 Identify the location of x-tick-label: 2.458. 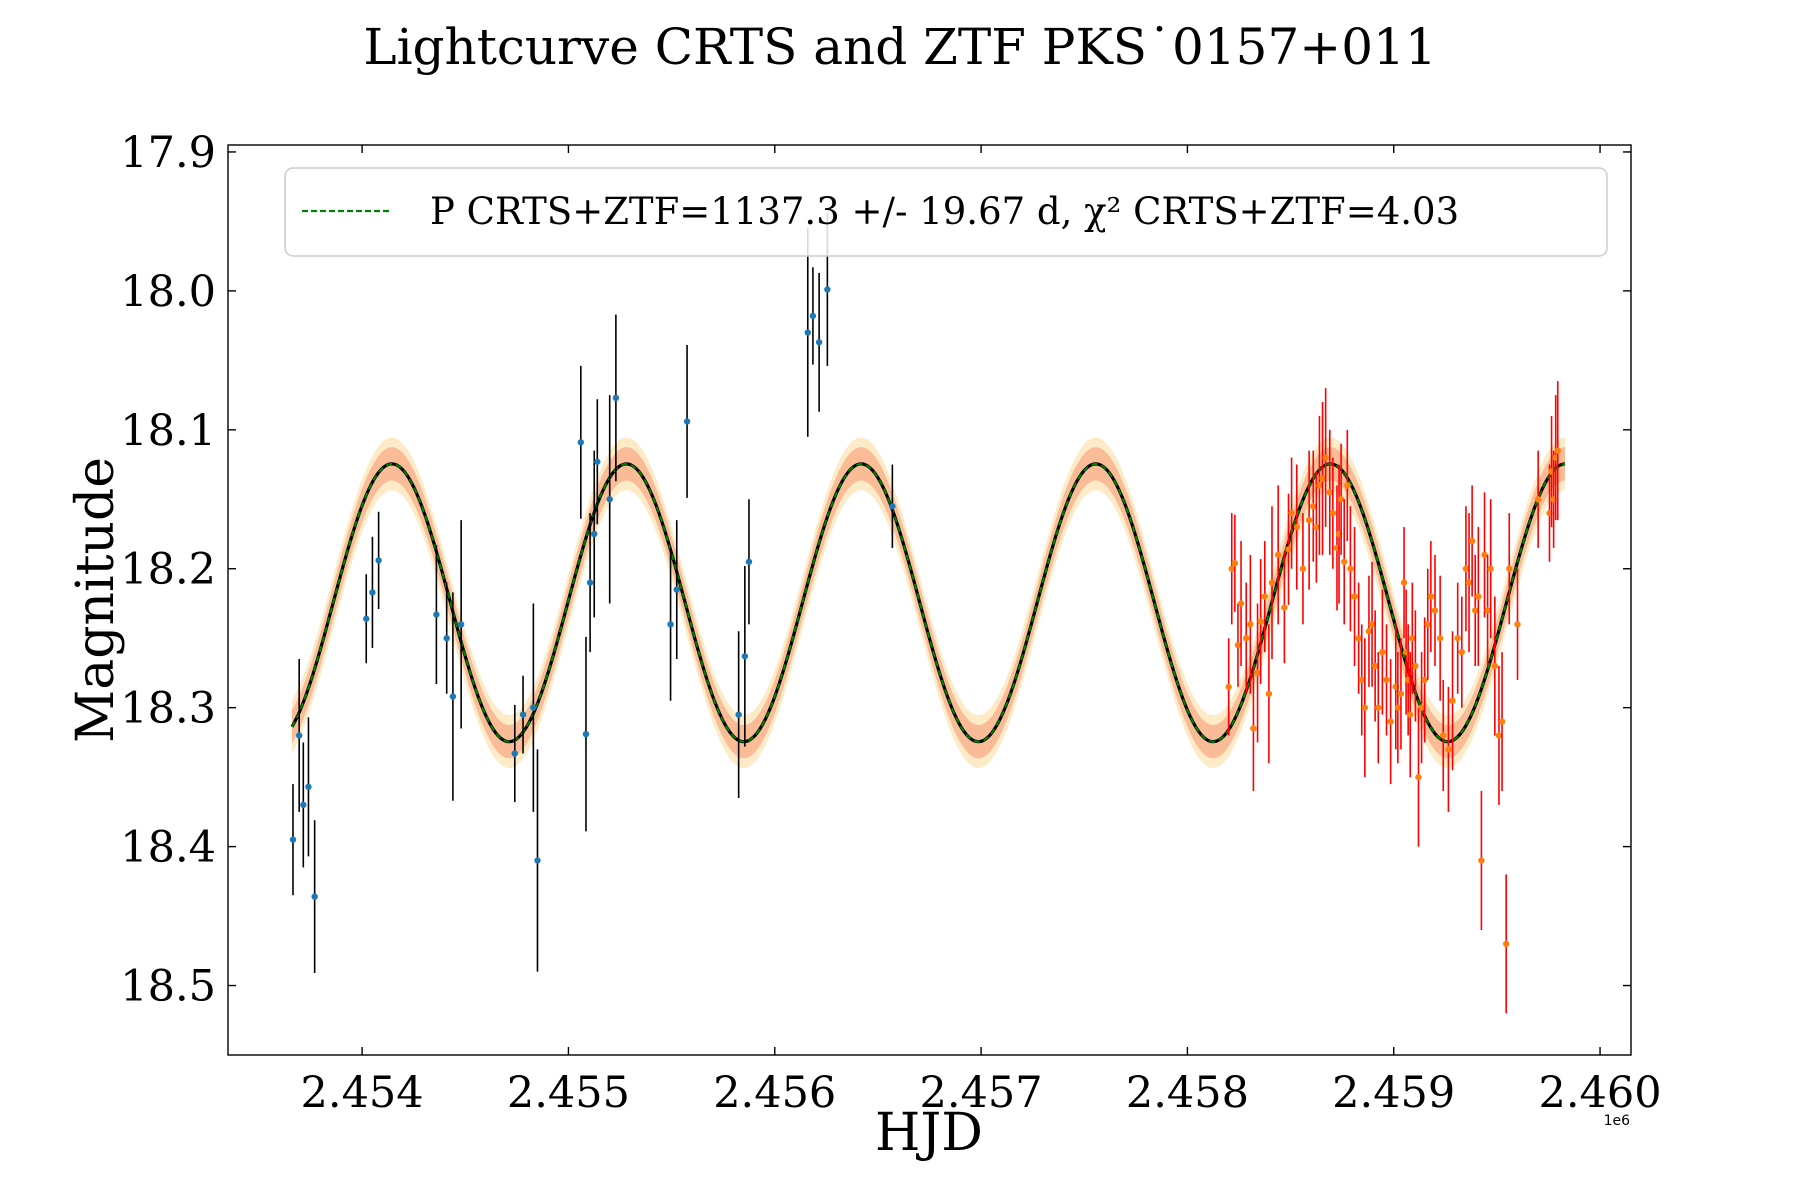
(1187, 1093).